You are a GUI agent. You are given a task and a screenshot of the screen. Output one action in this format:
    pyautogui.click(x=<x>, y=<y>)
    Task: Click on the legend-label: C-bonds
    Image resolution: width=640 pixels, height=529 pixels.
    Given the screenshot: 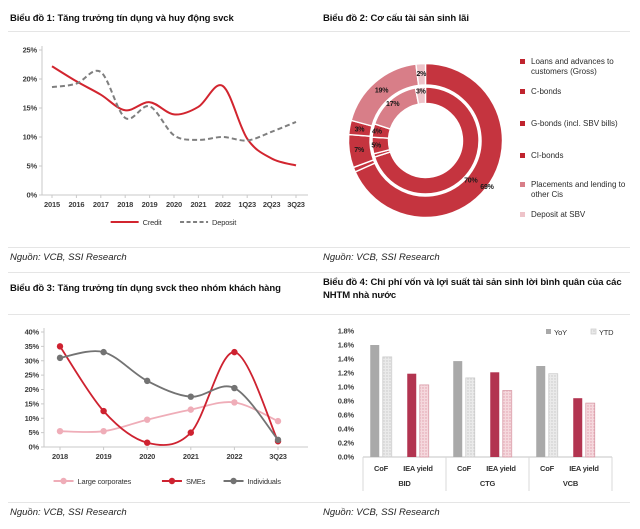 What is the action you would take?
    pyautogui.click(x=546, y=91)
    